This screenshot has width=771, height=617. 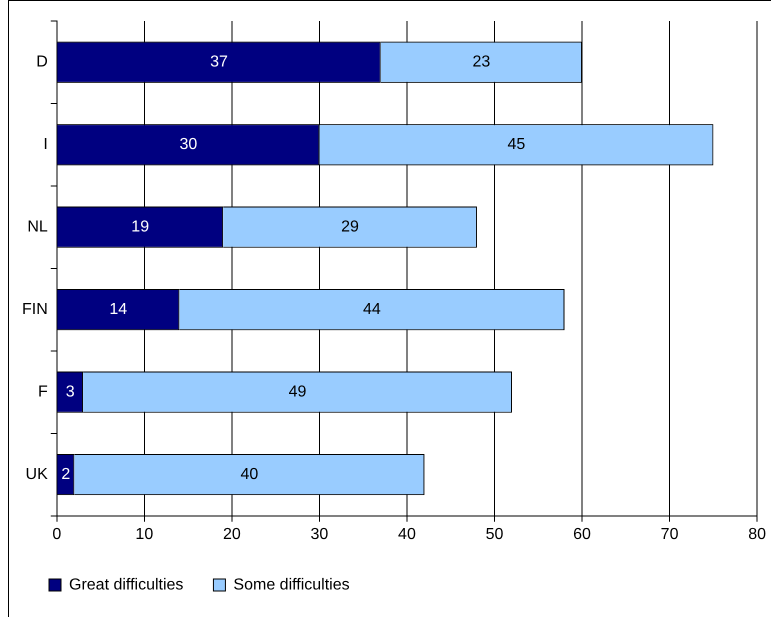 What do you see at coordinates (407, 534) in the screenshot?
I see `x-tick-label: 40` at bounding box center [407, 534].